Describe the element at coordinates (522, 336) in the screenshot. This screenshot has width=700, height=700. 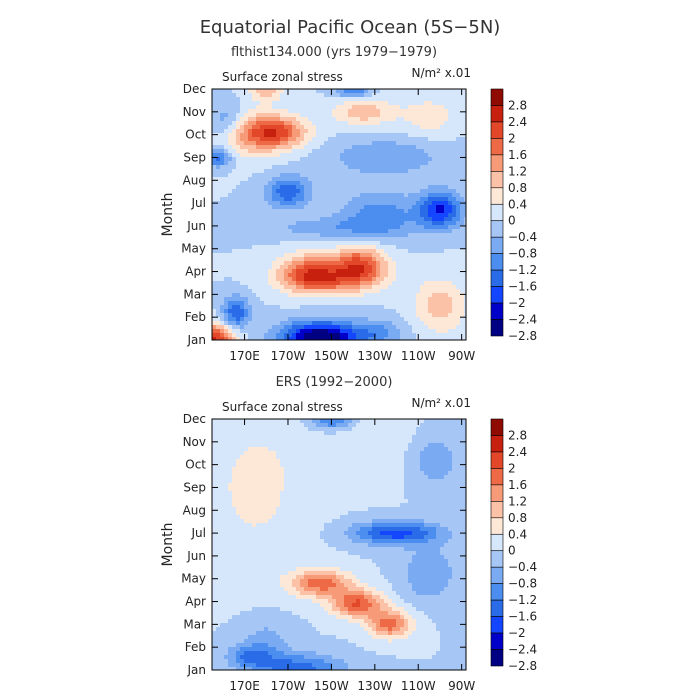
I see `colorbar-label: −2.8` at that location.